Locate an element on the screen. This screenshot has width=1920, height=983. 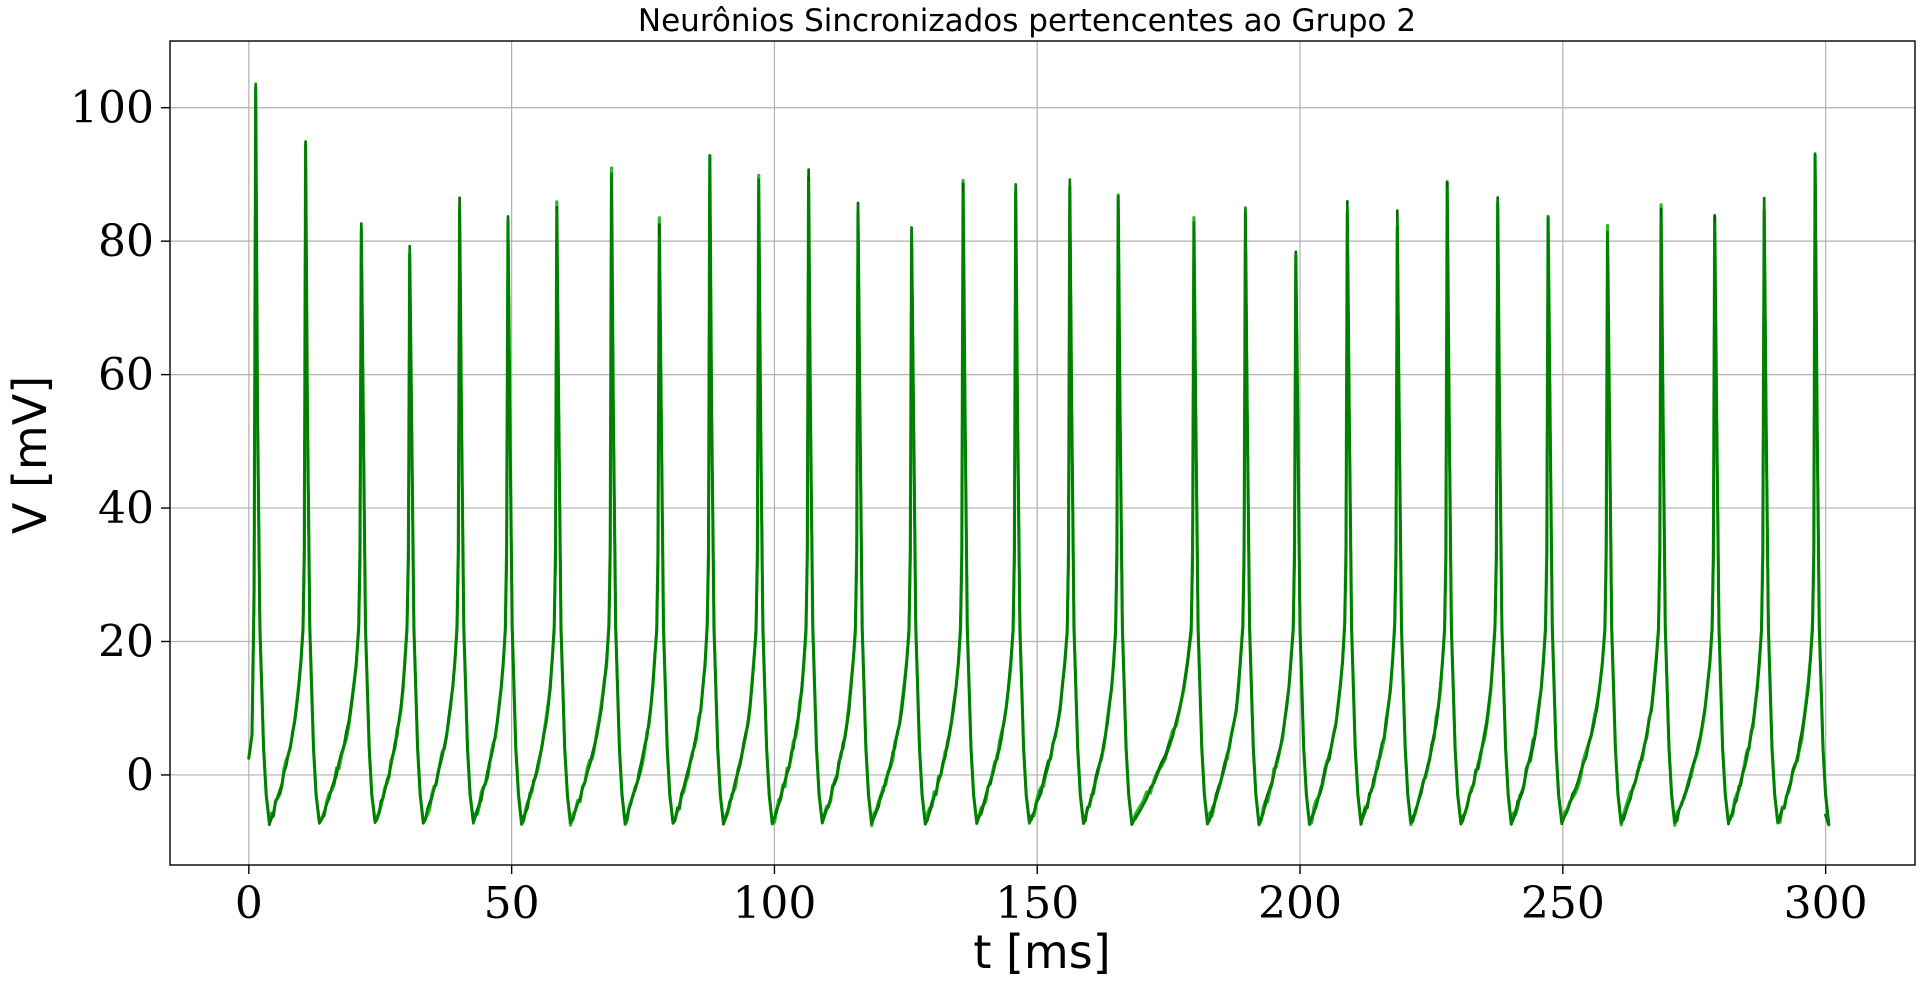
x-tick-label: 50 is located at coordinates (512, 903).